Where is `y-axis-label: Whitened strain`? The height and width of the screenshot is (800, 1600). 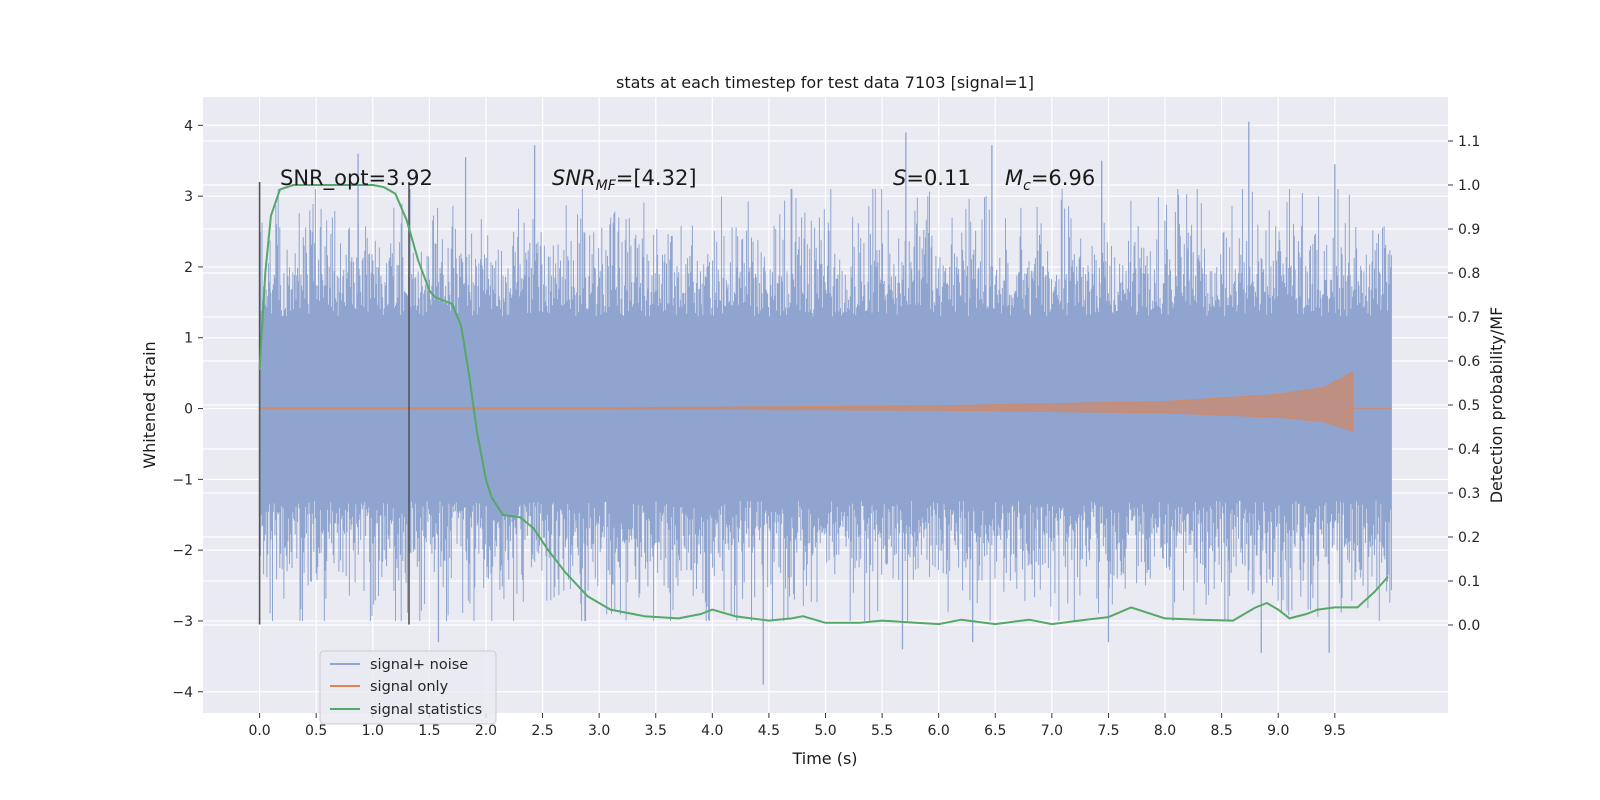 y-axis-label: Whitened strain is located at coordinates (149, 404).